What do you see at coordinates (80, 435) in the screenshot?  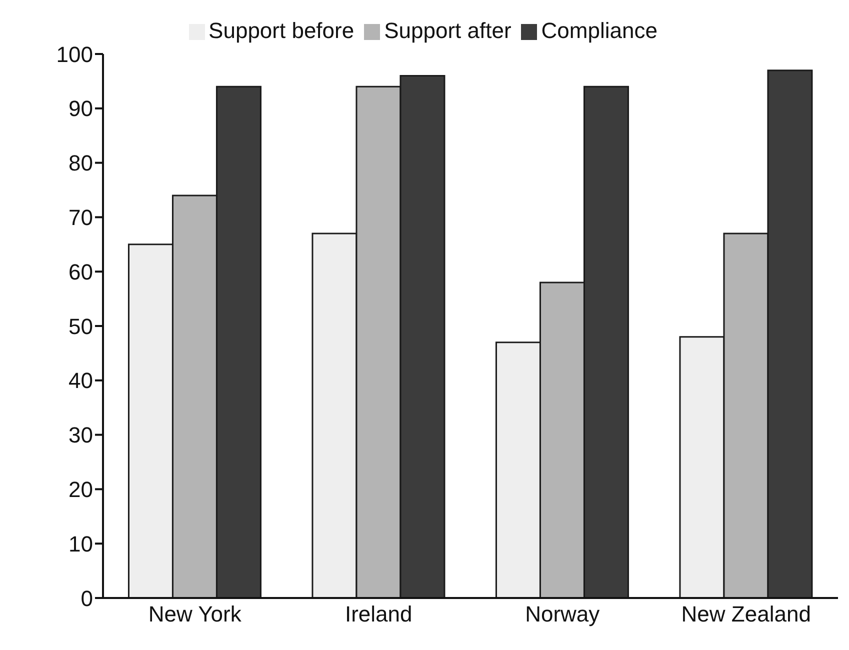 I see `y-tick-label: 30` at bounding box center [80, 435].